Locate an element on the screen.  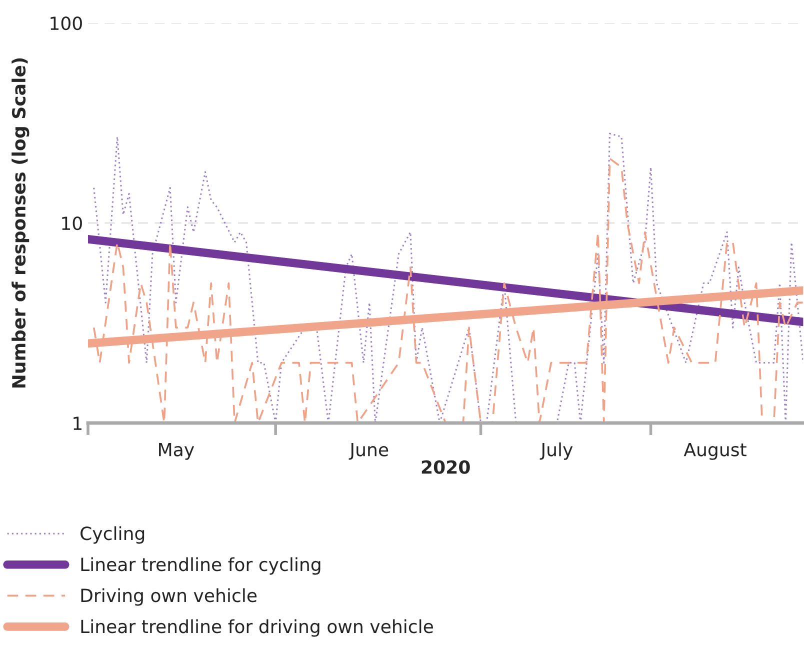
legend-label: Linear trendline for cycling is located at coordinates (200, 566).